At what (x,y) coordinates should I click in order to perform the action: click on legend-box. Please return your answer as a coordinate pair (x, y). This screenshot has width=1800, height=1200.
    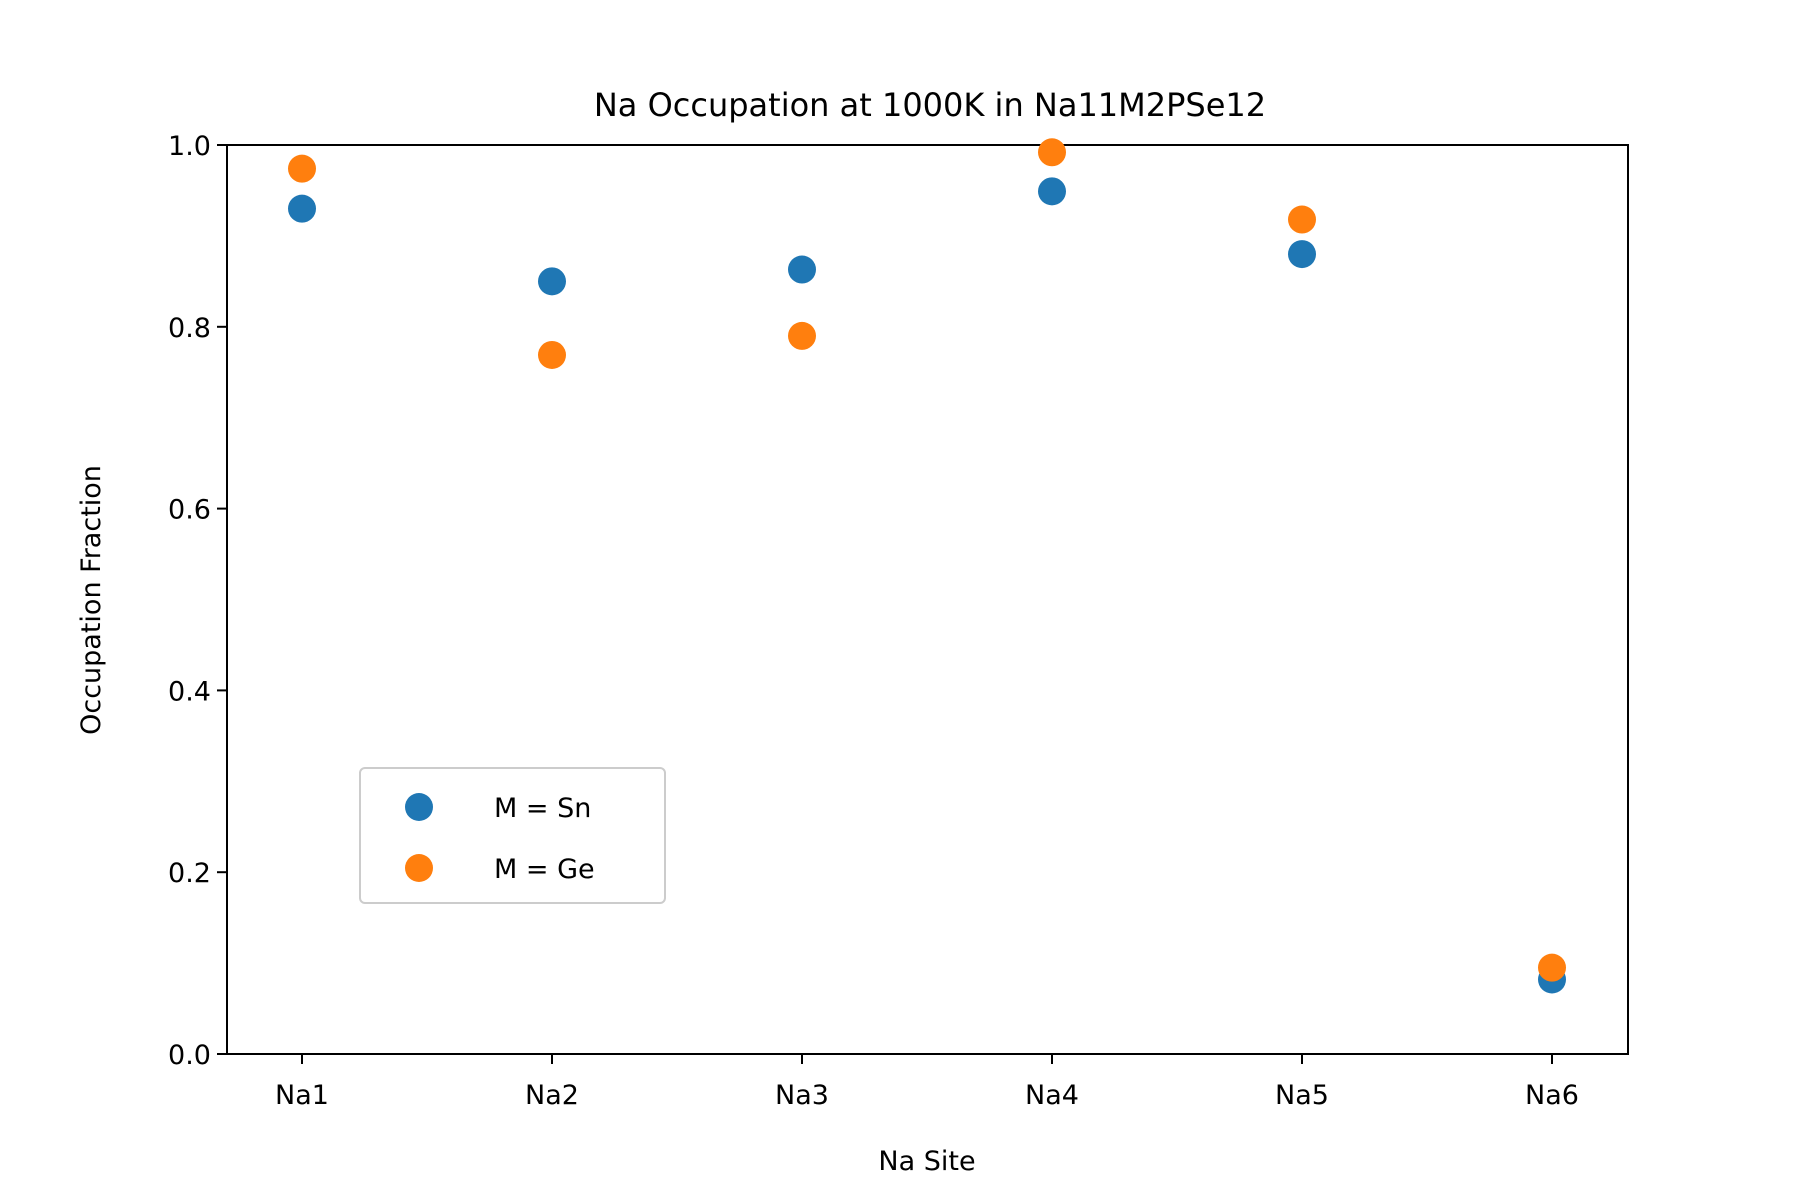
    Looking at the image, I should click on (512, 835).